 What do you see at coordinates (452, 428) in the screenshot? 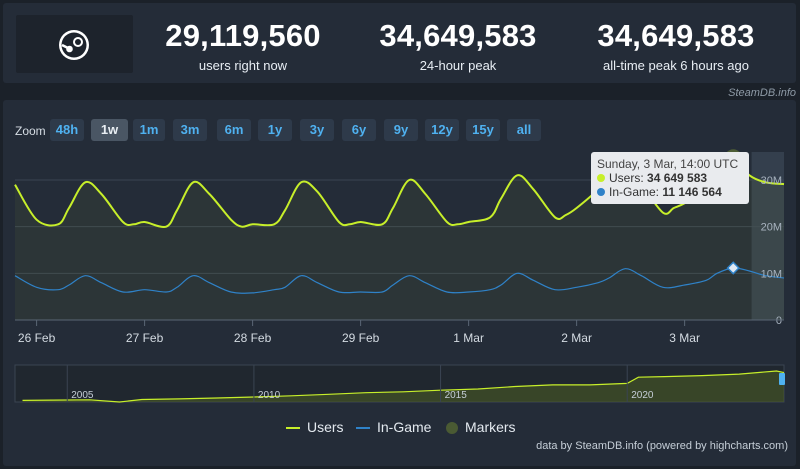
I see `markers-dot-icon` at bounding box center [452, 428].